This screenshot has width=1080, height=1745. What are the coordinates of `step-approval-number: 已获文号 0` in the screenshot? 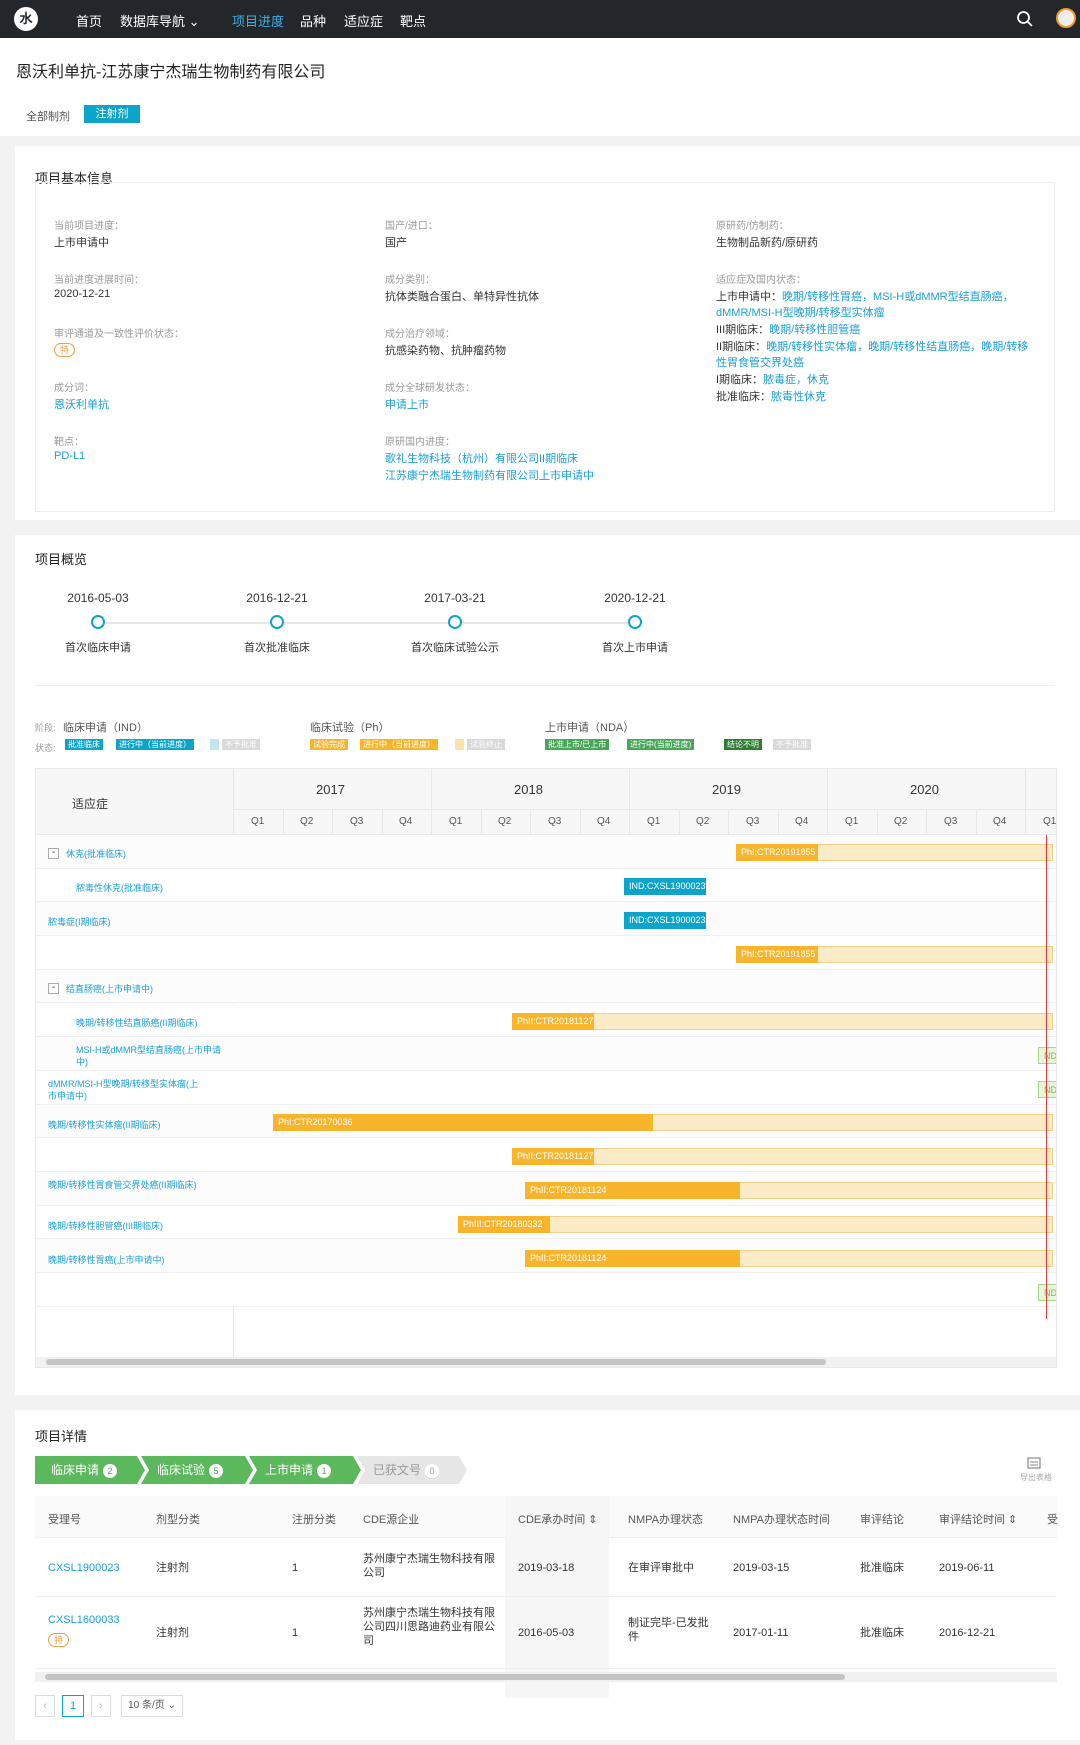 It's located at (412, 1470).